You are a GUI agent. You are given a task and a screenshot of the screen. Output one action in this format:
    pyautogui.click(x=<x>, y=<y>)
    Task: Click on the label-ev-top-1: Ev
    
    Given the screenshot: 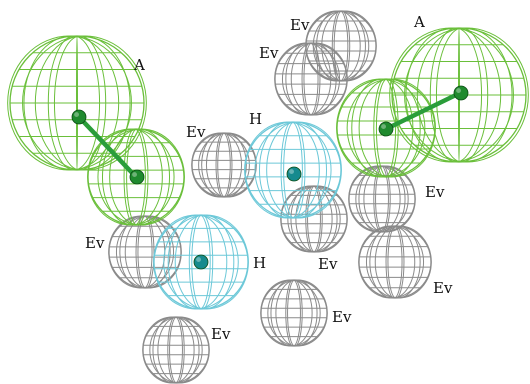 What is the action you would take?
    pyautogui.click(x=300, y=25)
    